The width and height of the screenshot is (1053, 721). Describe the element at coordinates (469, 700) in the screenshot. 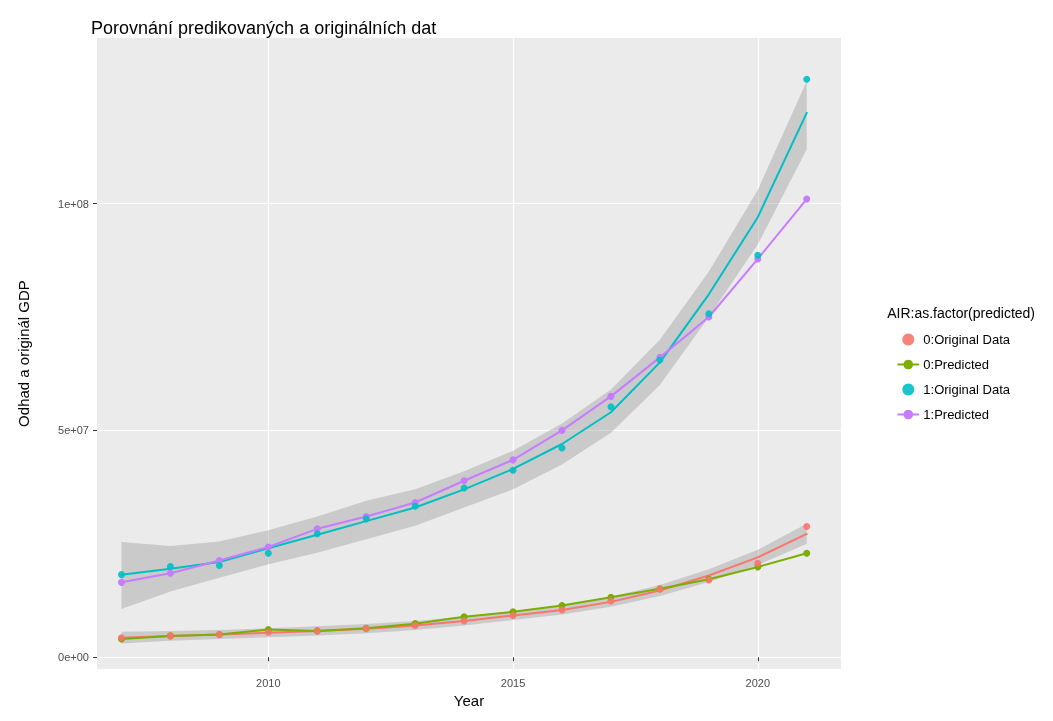

I see `x-axis-title: Year` at that location.